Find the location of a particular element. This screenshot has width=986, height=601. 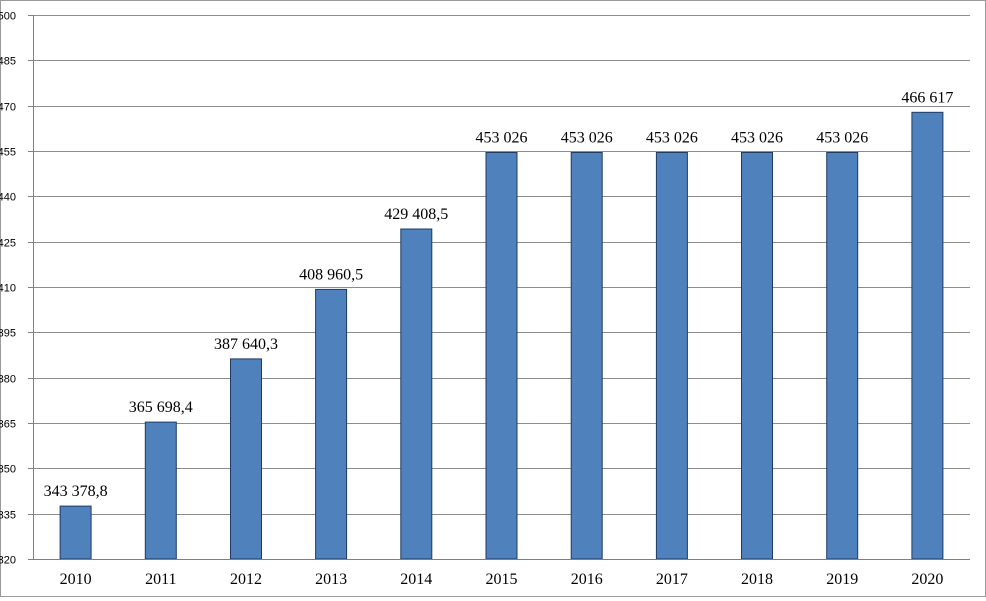

x-tick-label: 2018 is located at coordinates (757, 579).